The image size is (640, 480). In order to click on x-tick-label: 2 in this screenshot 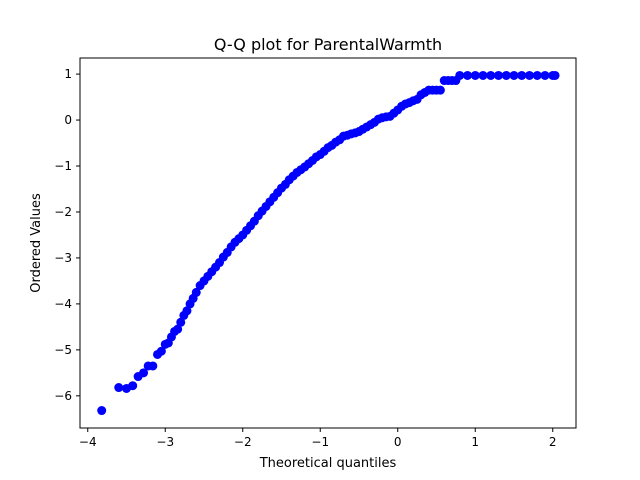, I will do `click(553, 442)`.